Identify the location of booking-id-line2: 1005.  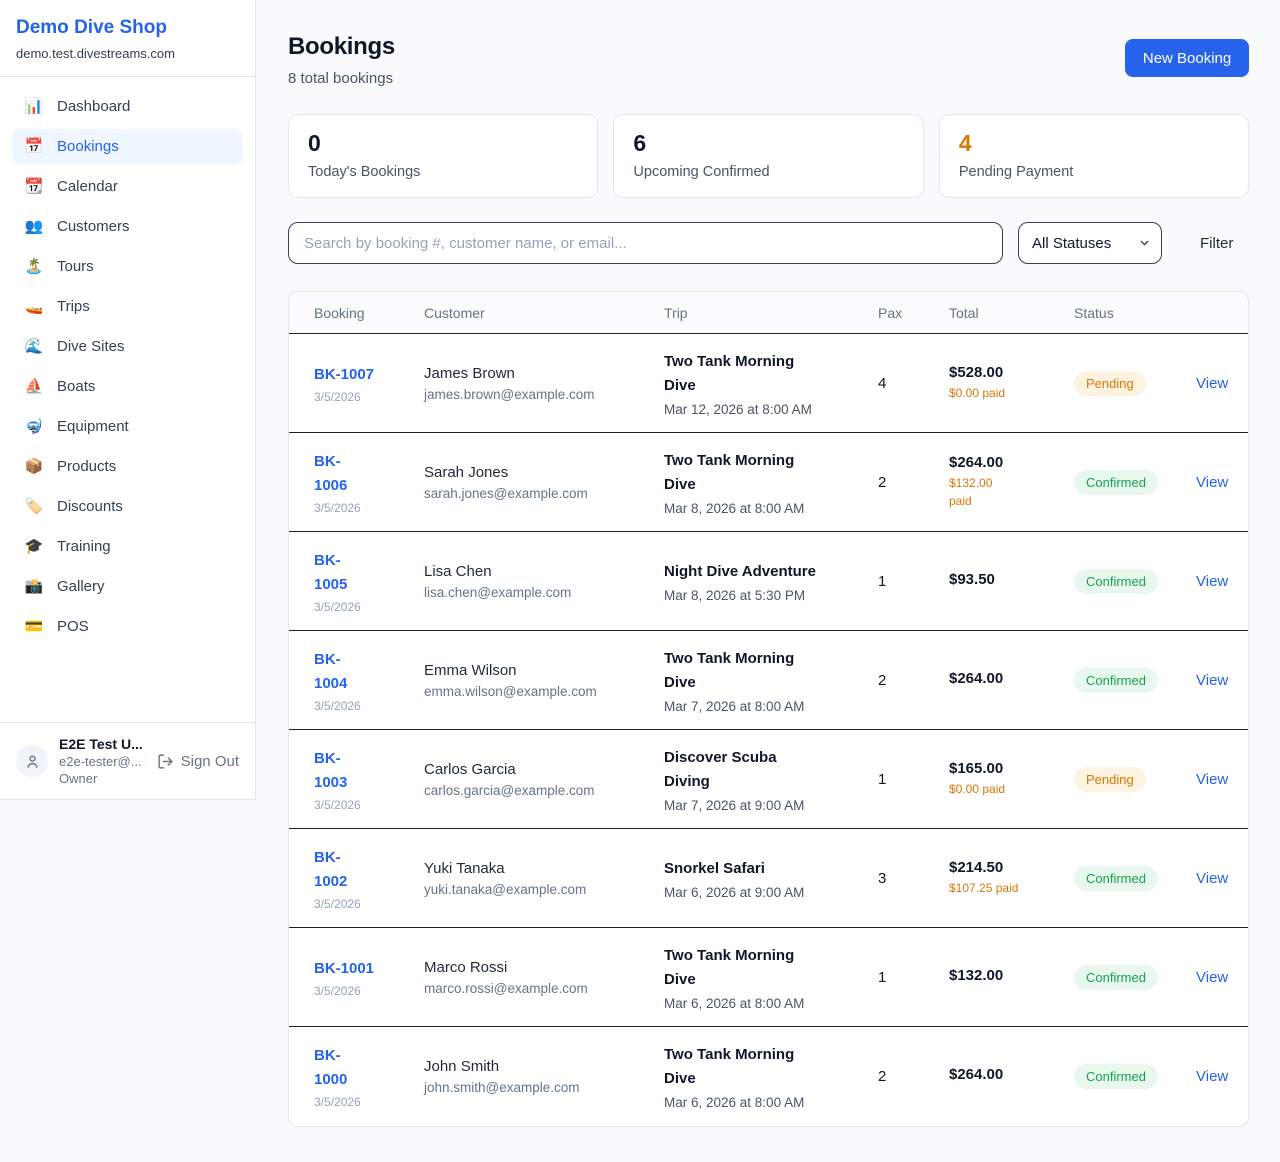
(331, 584).